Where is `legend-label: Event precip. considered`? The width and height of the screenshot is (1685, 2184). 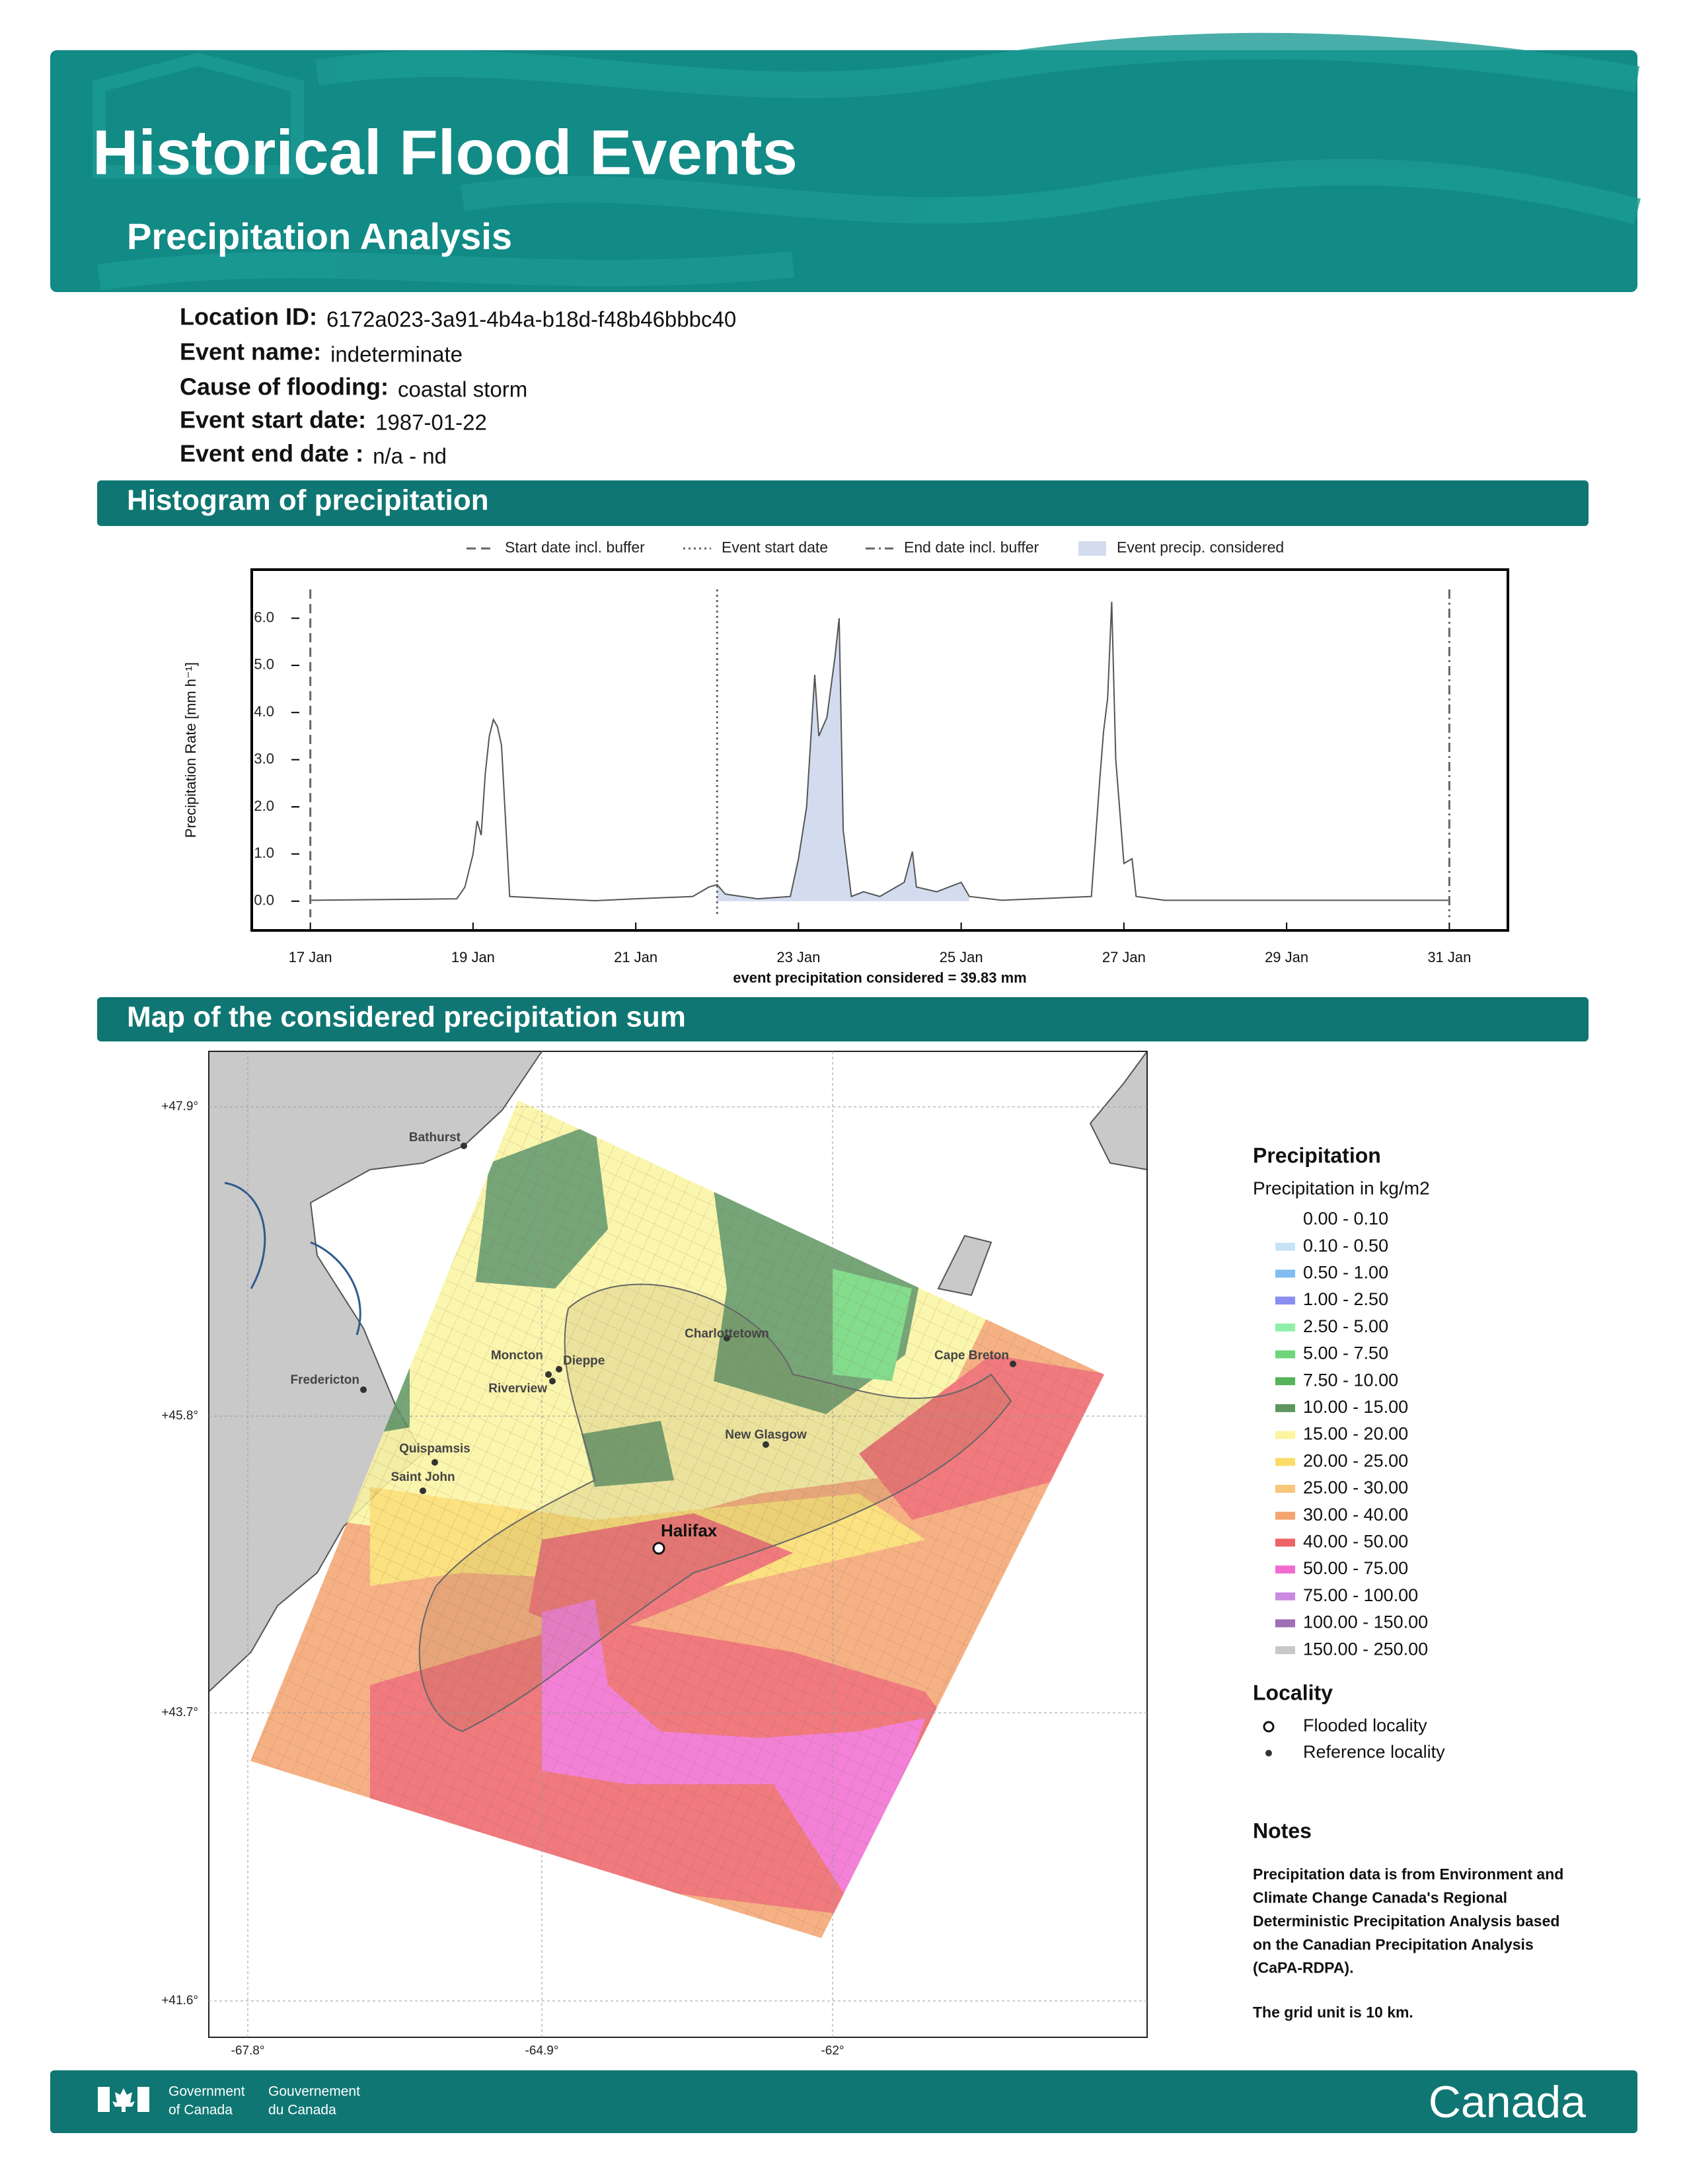
legend-label: Event precip. considered is located at coordinates (1200, 547).